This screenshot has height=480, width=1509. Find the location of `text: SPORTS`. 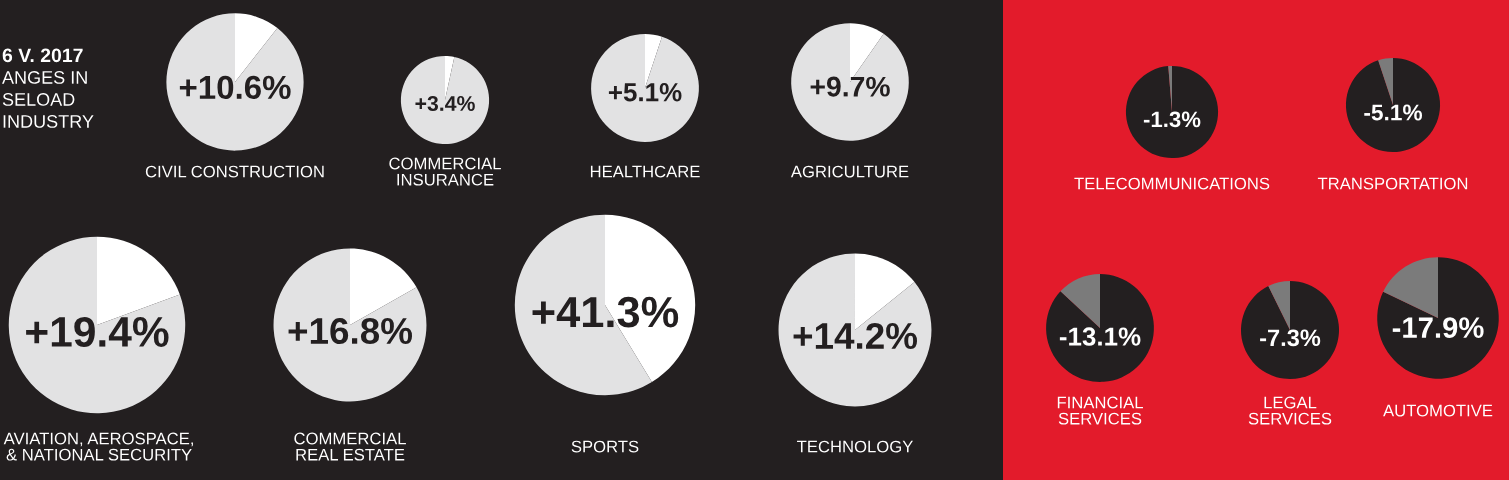

text: SPORTS is located at coordinates (605, 446).